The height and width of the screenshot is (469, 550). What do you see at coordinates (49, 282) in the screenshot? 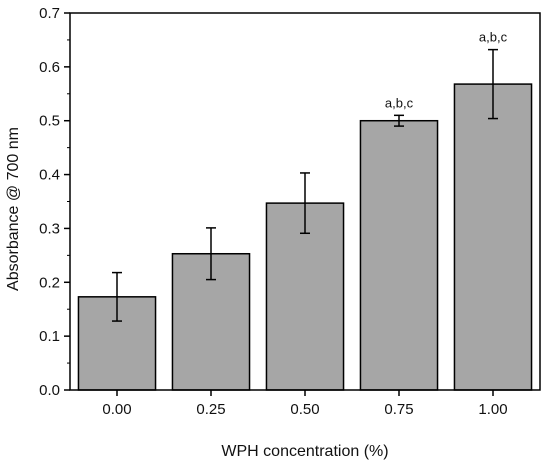
I see `y-tick-label-0.2: 0.2` at bounding box center [49, 282].